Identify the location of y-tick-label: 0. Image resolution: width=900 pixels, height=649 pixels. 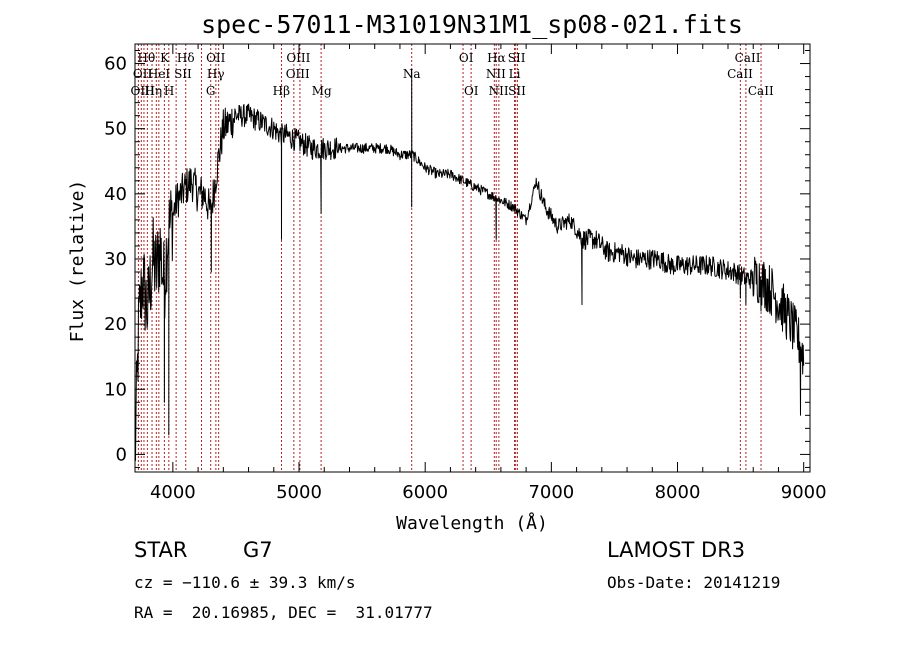
(121, 454).